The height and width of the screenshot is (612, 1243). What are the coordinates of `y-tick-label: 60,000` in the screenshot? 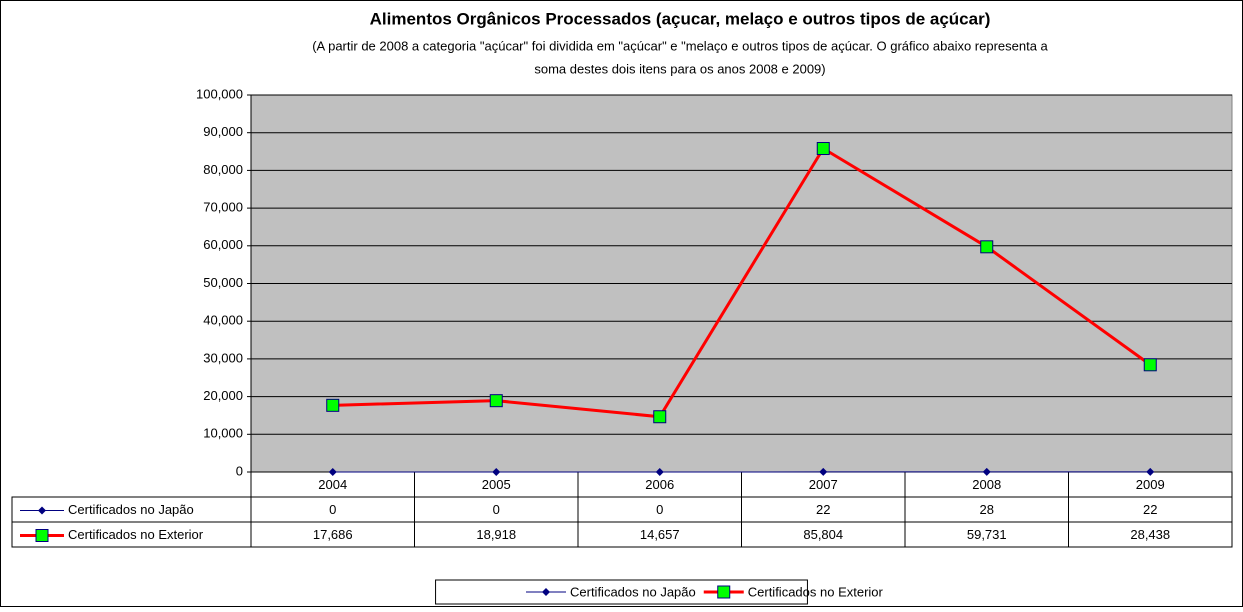 It's located at (223, 244).